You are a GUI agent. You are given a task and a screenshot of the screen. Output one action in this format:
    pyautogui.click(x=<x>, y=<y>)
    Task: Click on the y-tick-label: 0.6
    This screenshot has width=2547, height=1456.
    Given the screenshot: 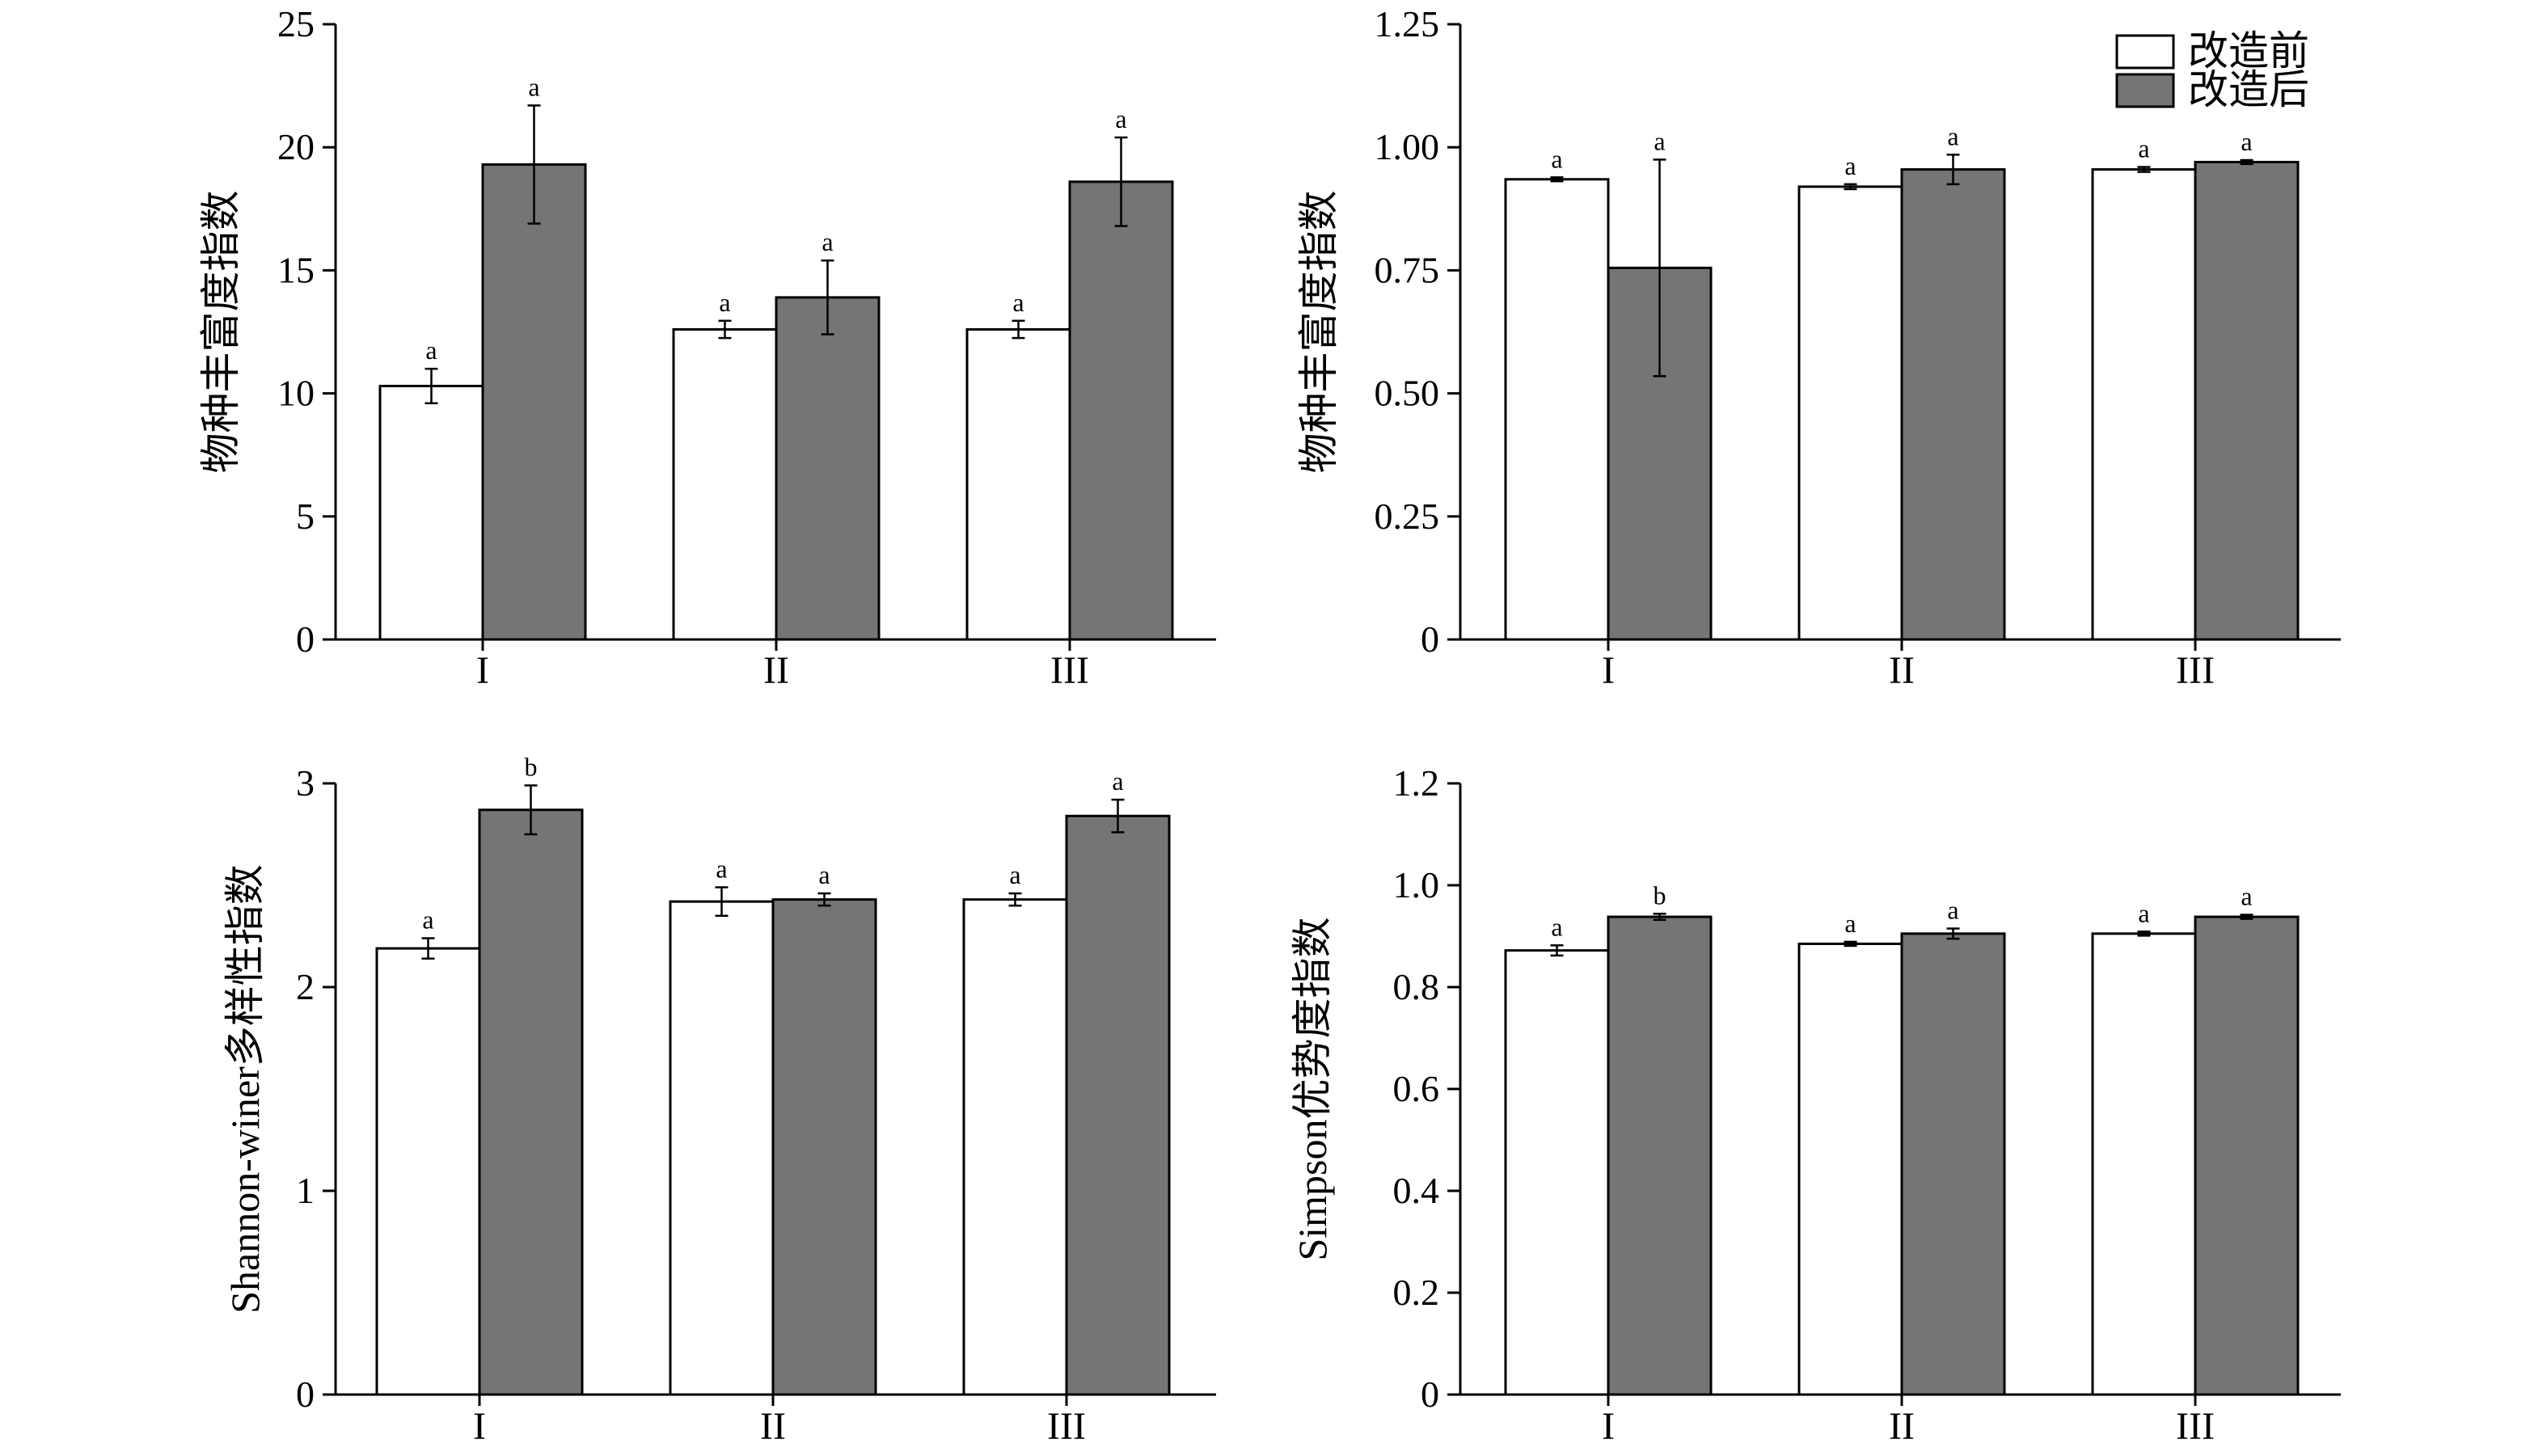 What is the action you would take?
    pyautogui.click(x=1416, y=1088)
    